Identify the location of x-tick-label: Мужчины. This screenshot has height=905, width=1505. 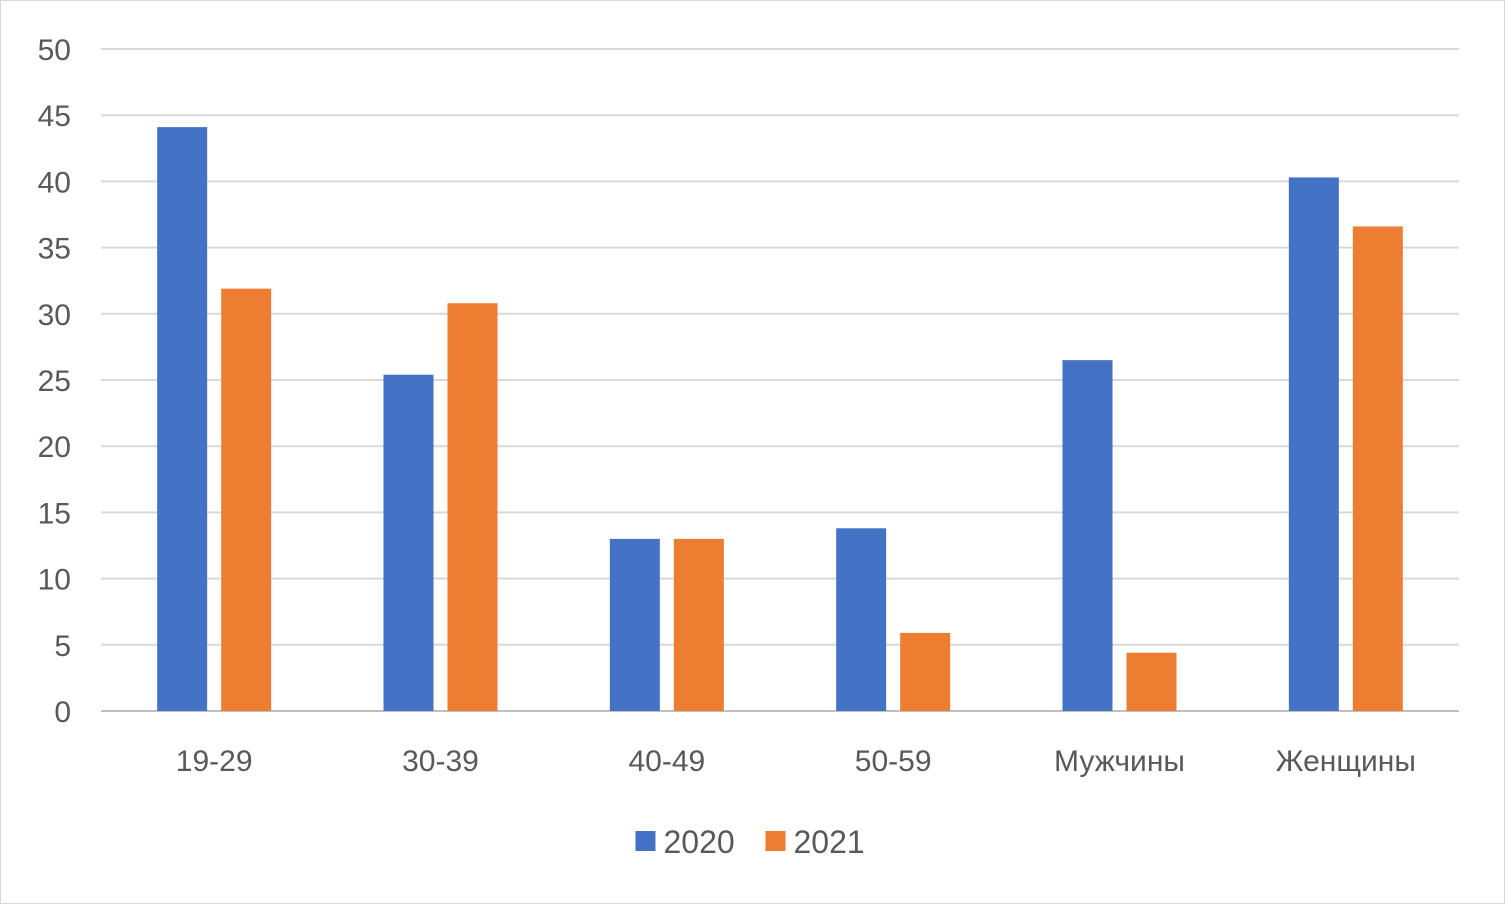
(1119, 761).